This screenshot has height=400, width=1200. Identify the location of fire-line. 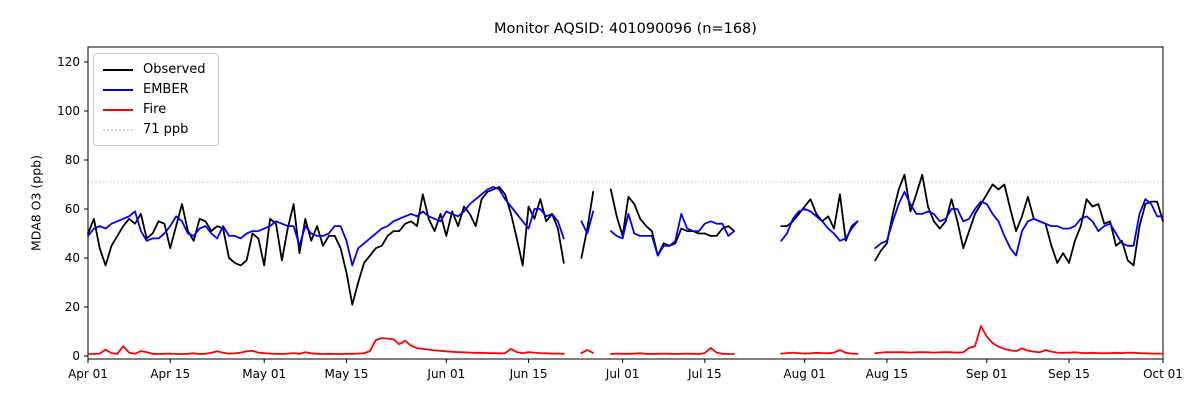
(625, 340).